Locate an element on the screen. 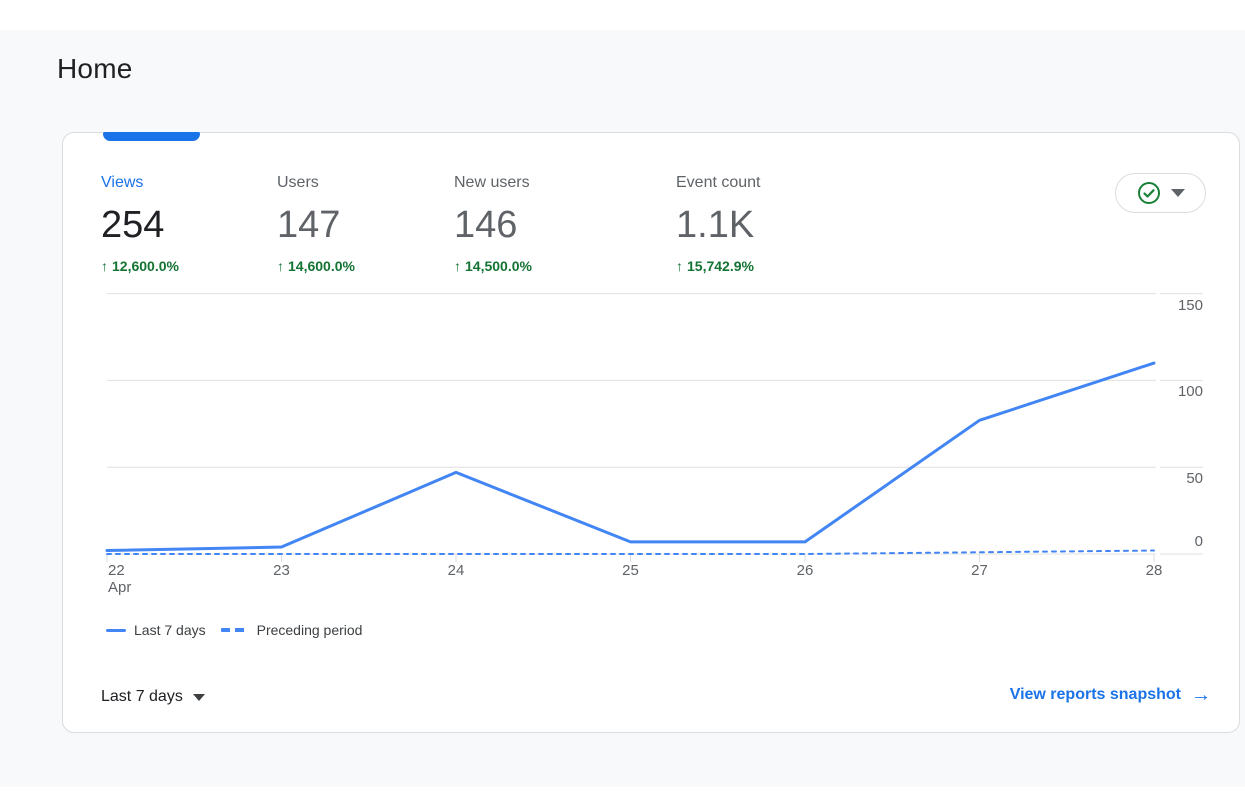 The image size is (1245, 791). metric-delta: ↑ 14,500.0% is located at coordinates (493, 266).